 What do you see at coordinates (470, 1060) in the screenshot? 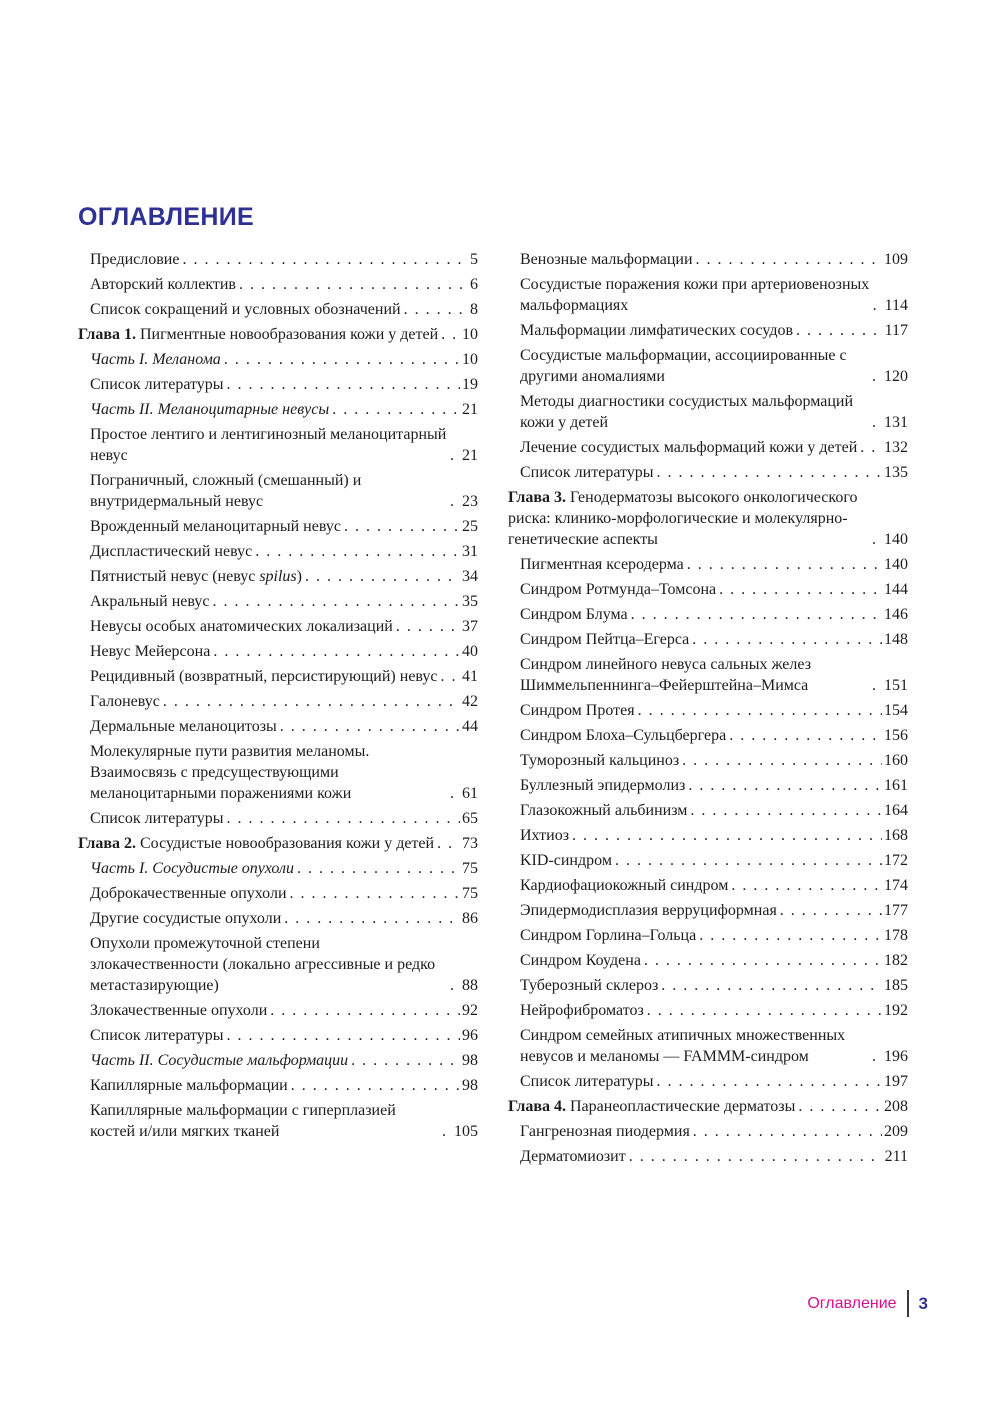
I see `toc-entry-page: 98` at bounding box center [470, 1060].